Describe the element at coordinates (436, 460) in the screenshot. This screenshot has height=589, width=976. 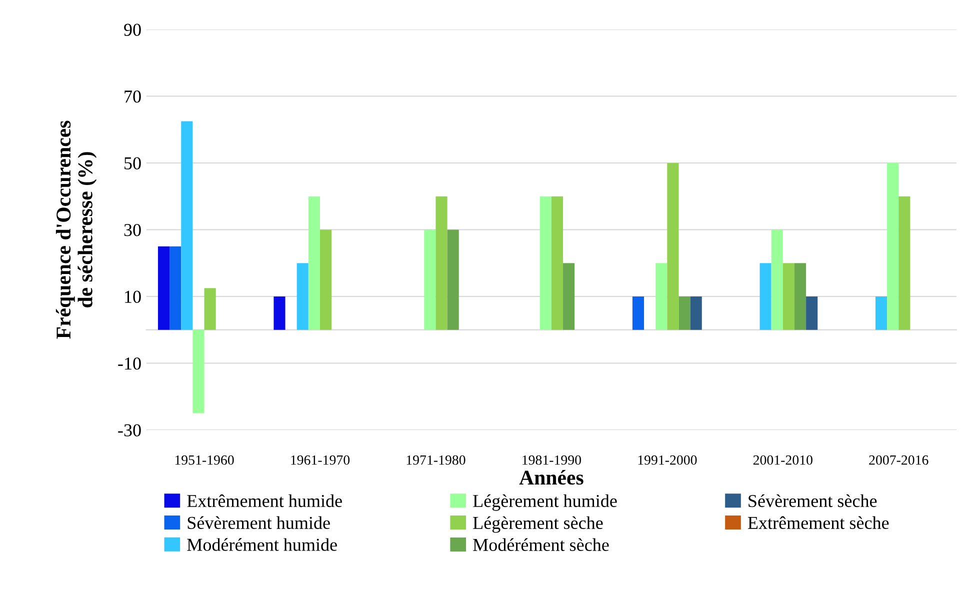
I see `x-tick-label: 1971-1980` at that location.